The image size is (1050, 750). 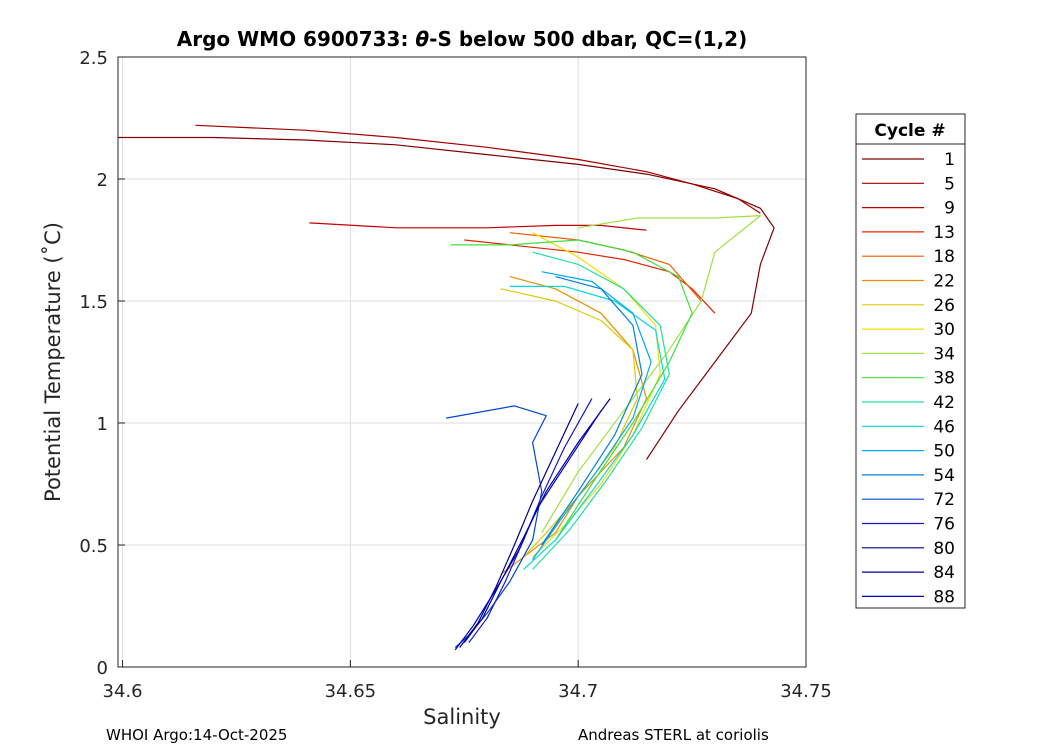 I want to click on legend-label-cycle-88: 88, so click(x=944, y=597).